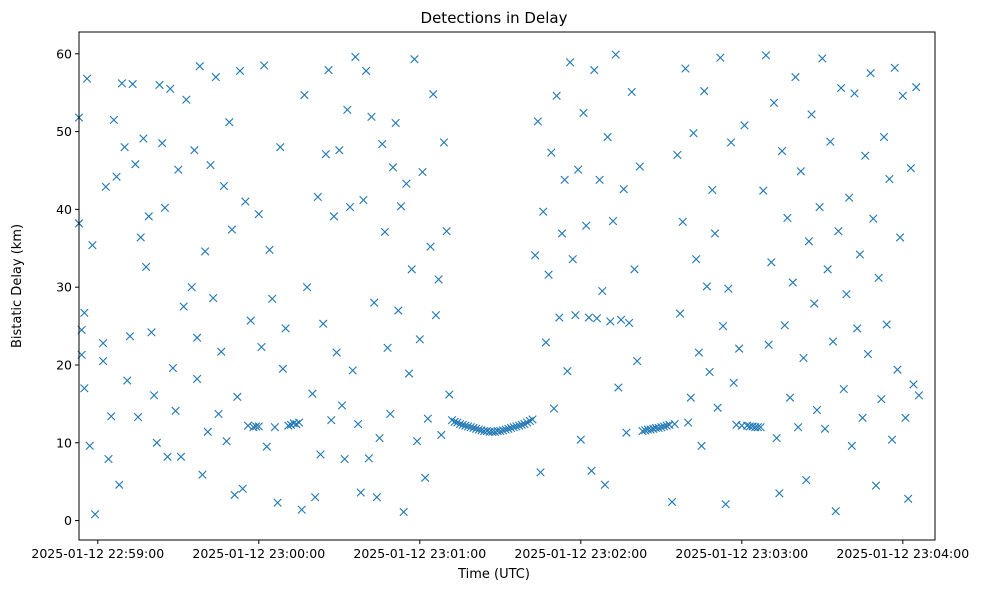 Image resolution: width=986 pixels, height=590 pixels. Describe the element at coordinates (494, 18) in the screenshot. I see `chart-title: Detections in Delay` at that location.